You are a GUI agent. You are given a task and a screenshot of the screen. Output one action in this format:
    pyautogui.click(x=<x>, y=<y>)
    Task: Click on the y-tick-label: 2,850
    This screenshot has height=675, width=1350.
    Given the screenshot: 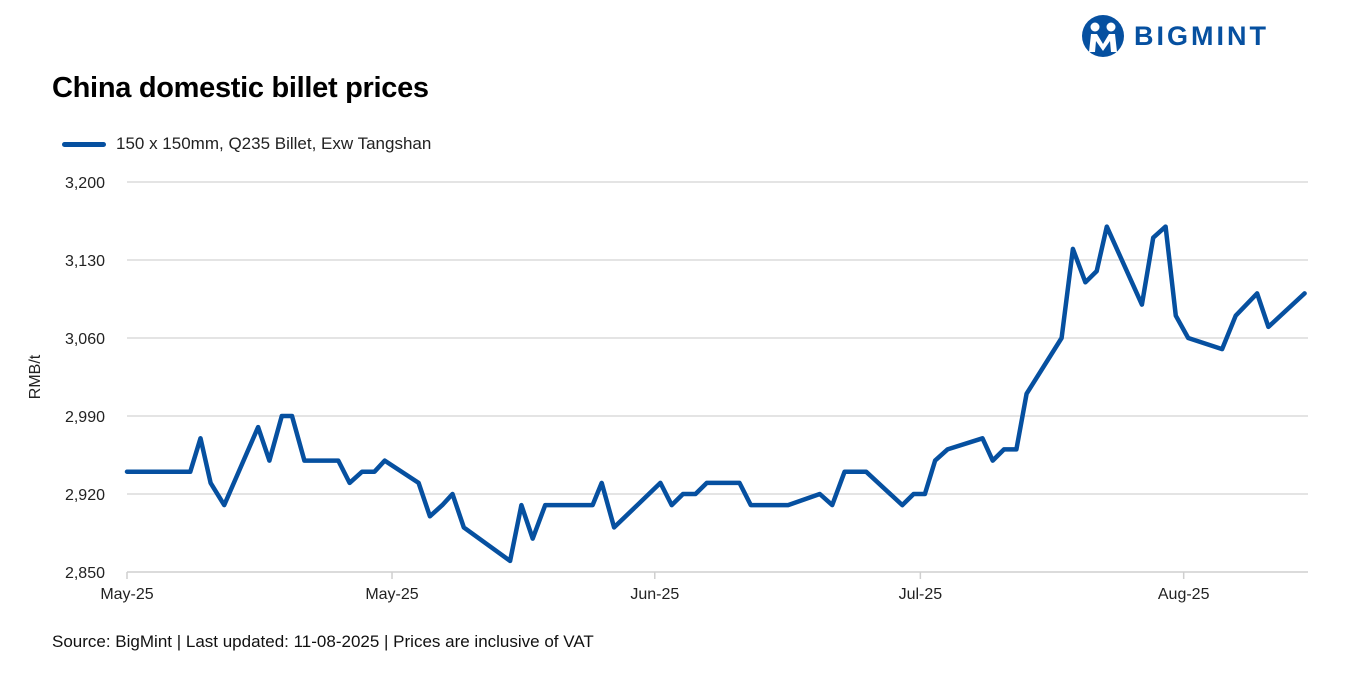 What is the action you would take?
    pyautogui.click(x=85, y=573)
    